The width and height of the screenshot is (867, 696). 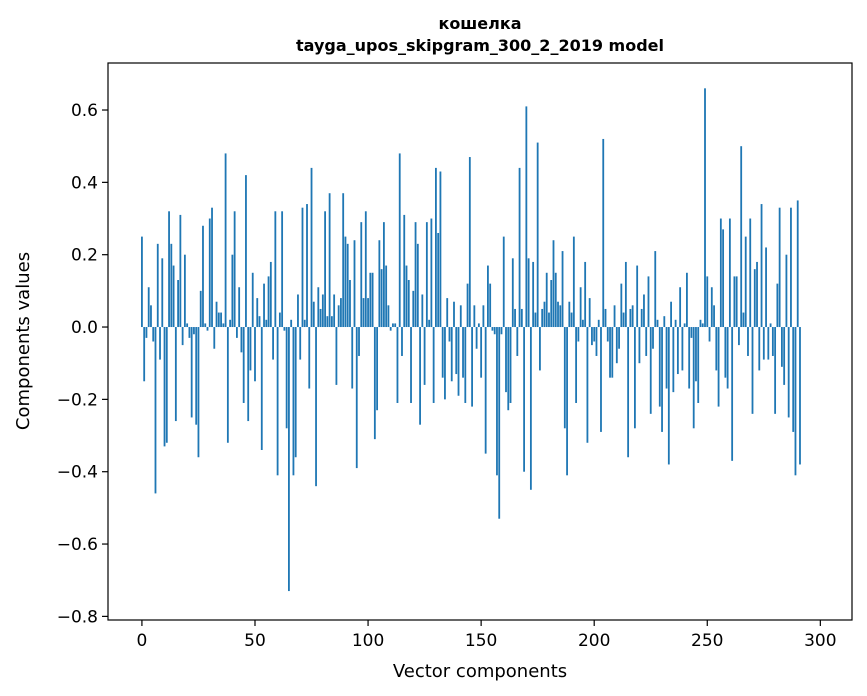 I want to click on chart-title: кошелка, so click(x=479, y=23).